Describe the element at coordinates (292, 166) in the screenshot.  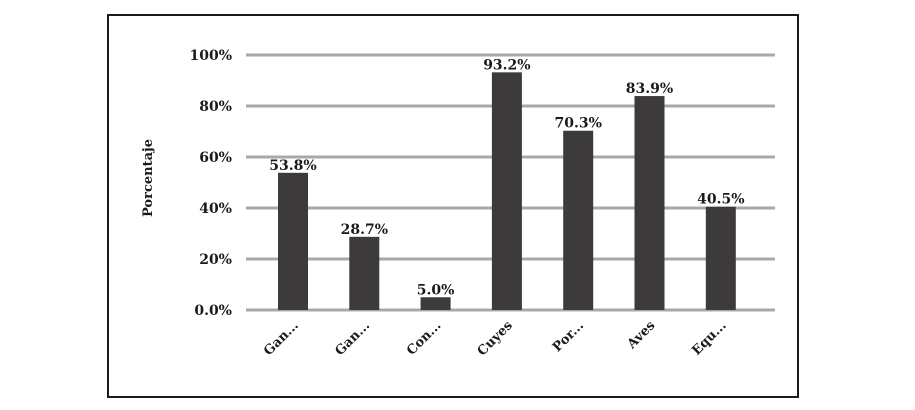
I see `data-label: 53.8%` at that location.